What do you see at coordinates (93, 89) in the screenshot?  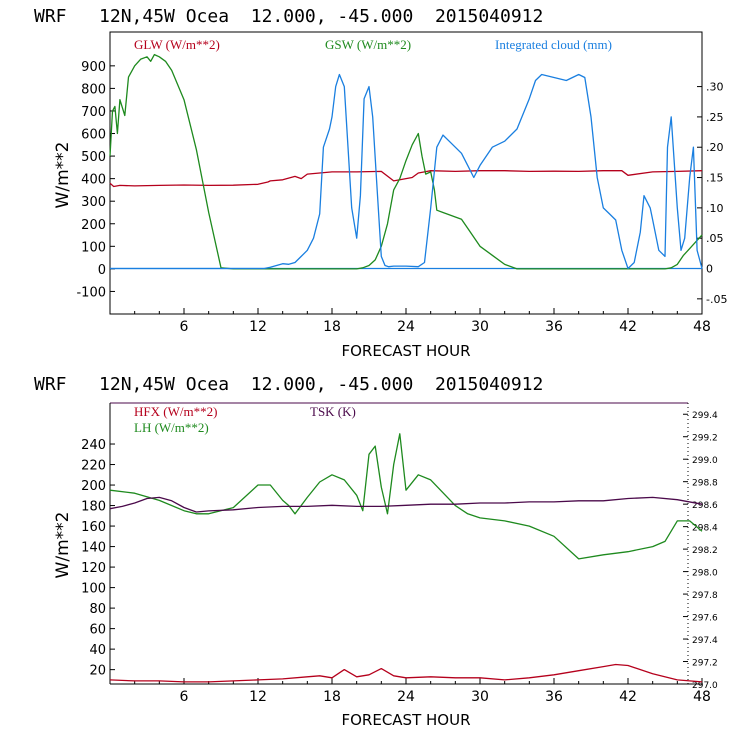 I see `chart-1-ytick-label: 800` at bounding box center [93, 89].